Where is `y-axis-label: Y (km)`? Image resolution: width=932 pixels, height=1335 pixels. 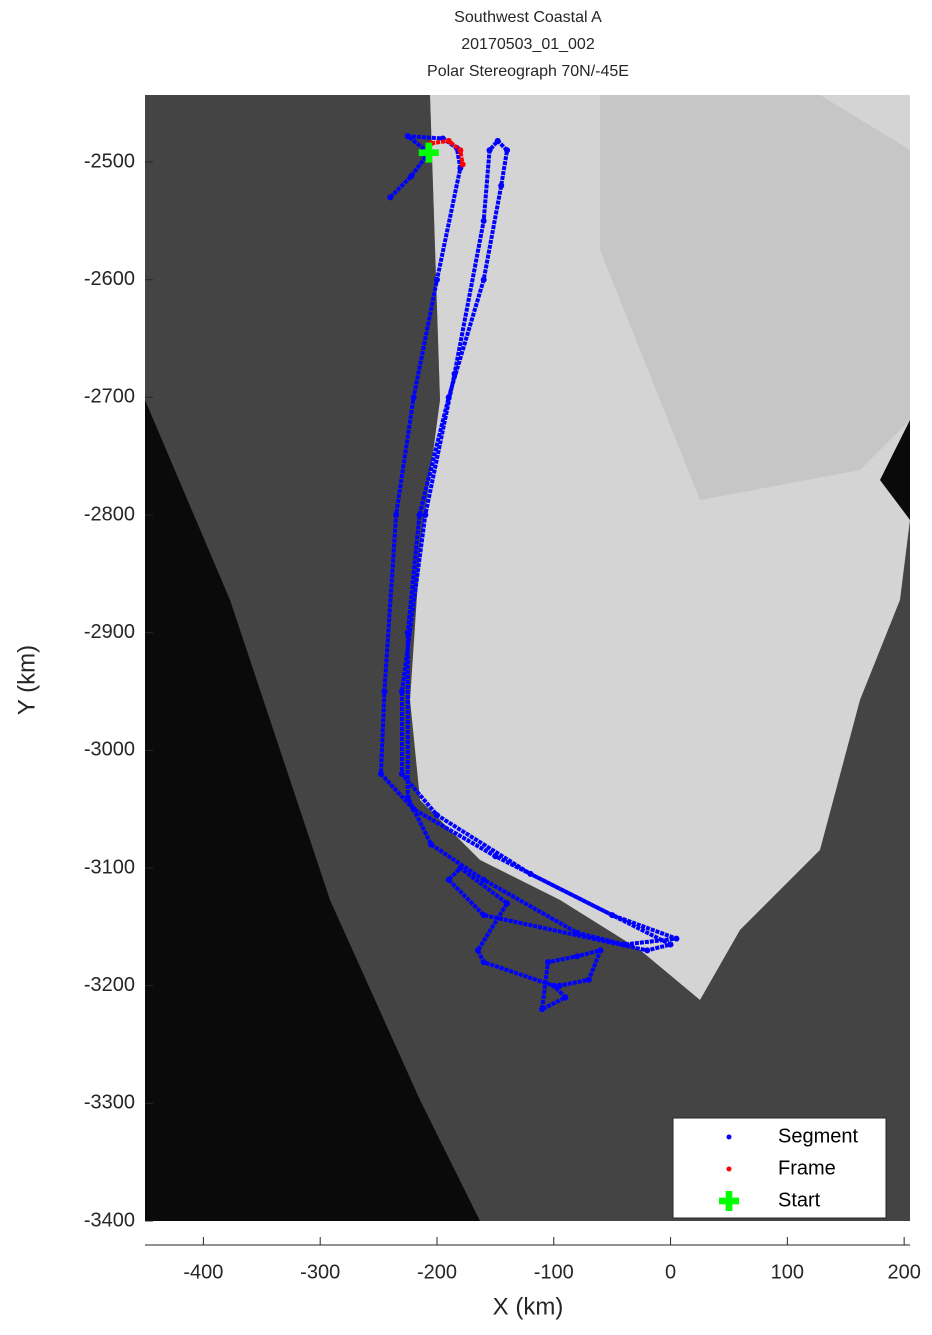 y-axis-label: Y (km) is located at coordinates (26, 680).